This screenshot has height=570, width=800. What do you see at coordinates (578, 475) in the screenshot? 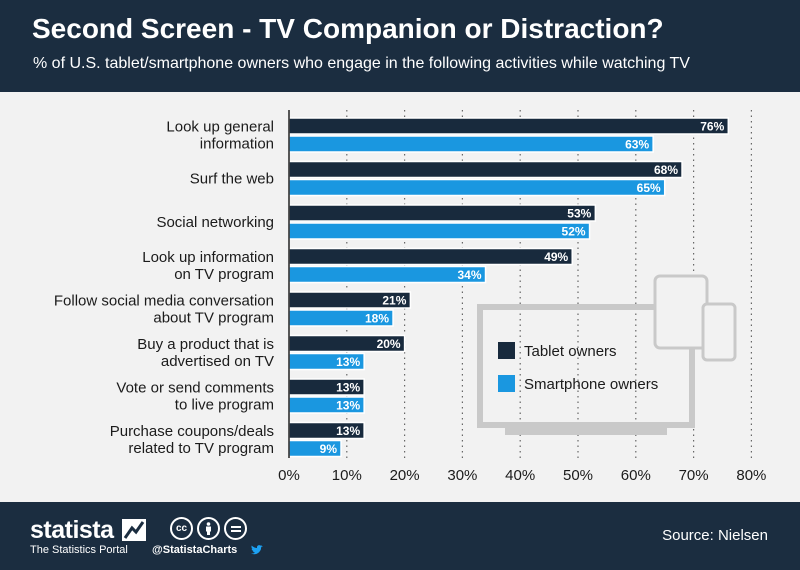
I see `x-tick-label: 50%` at bounding box center [578, 475].